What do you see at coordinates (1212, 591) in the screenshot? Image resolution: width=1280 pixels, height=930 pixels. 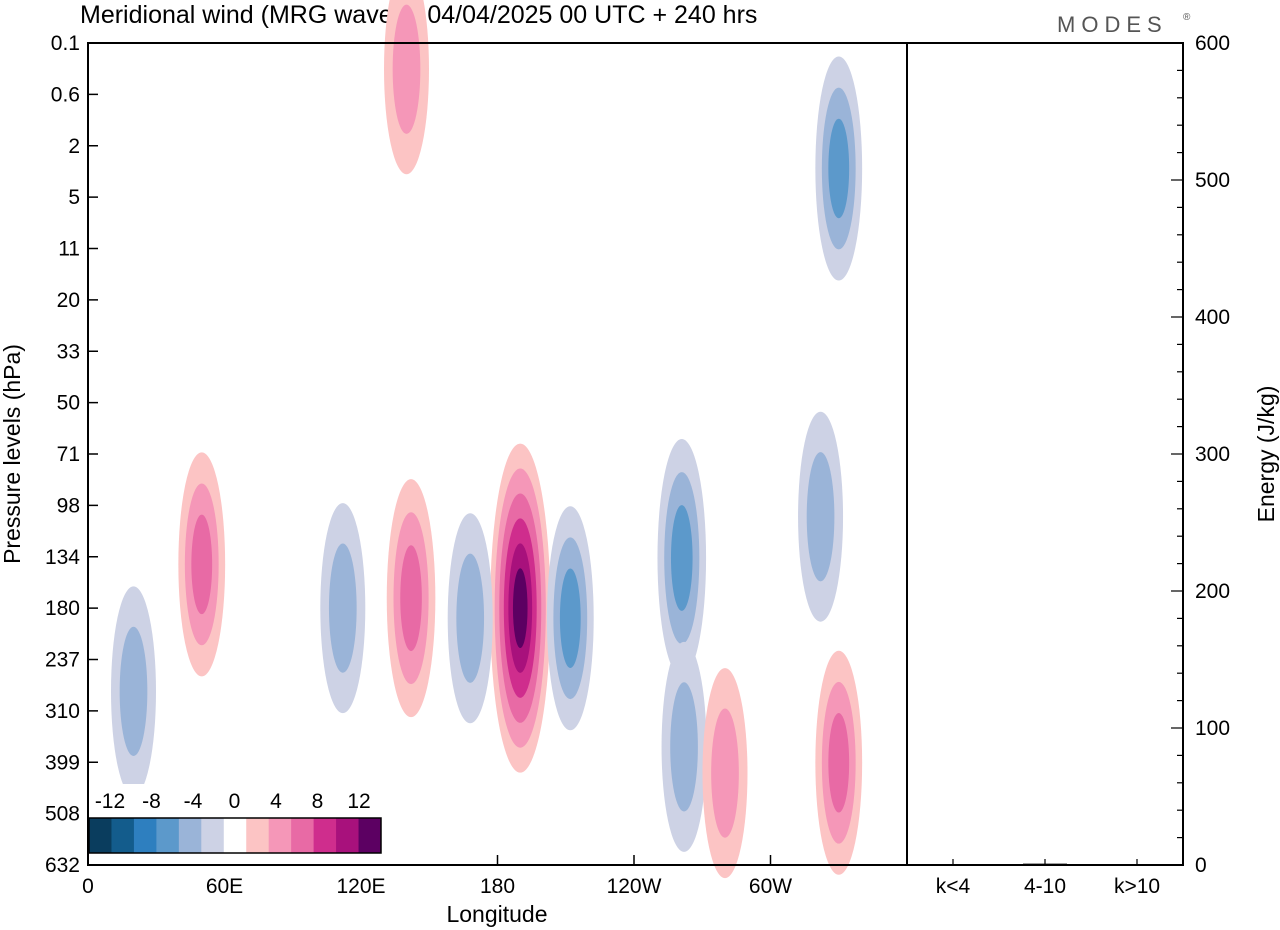 I see `energy-tick-label: 200` at bounding box center [1212, 591].